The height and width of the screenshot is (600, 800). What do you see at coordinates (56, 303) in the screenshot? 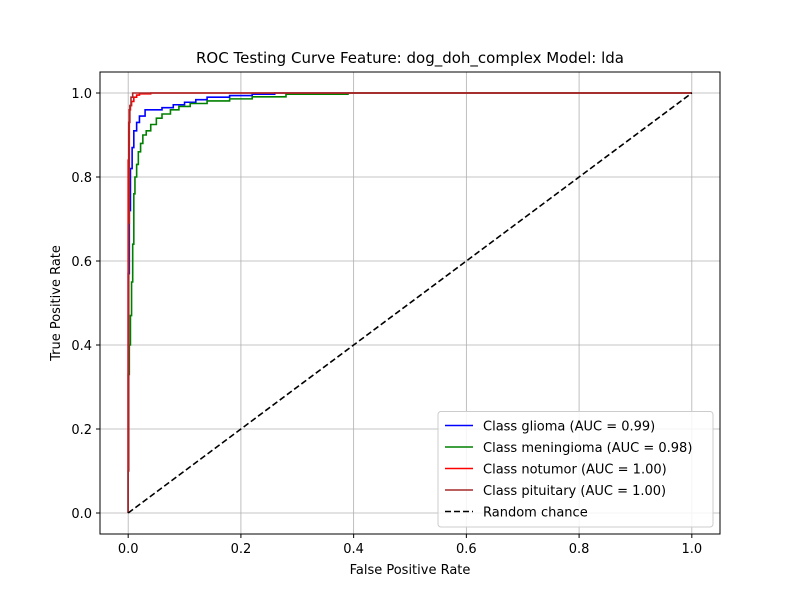
I see `y-axis-label: True Positive Rate` at bounding box center [56, 303].